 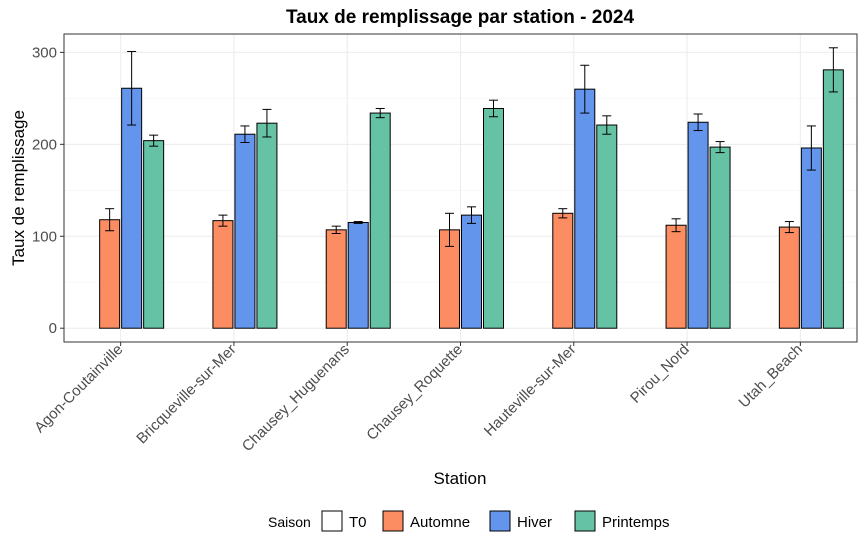 What do you see at coordinates (534, 522) in the screenshot?
I see `legend-label-hiver: Hiver` at bounding box center [534, 522].